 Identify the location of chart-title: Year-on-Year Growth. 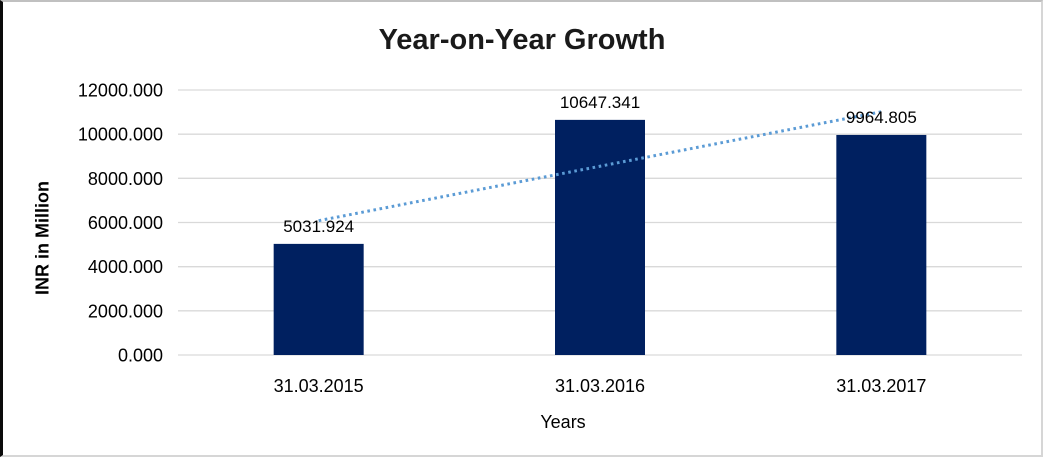
(522, 40).